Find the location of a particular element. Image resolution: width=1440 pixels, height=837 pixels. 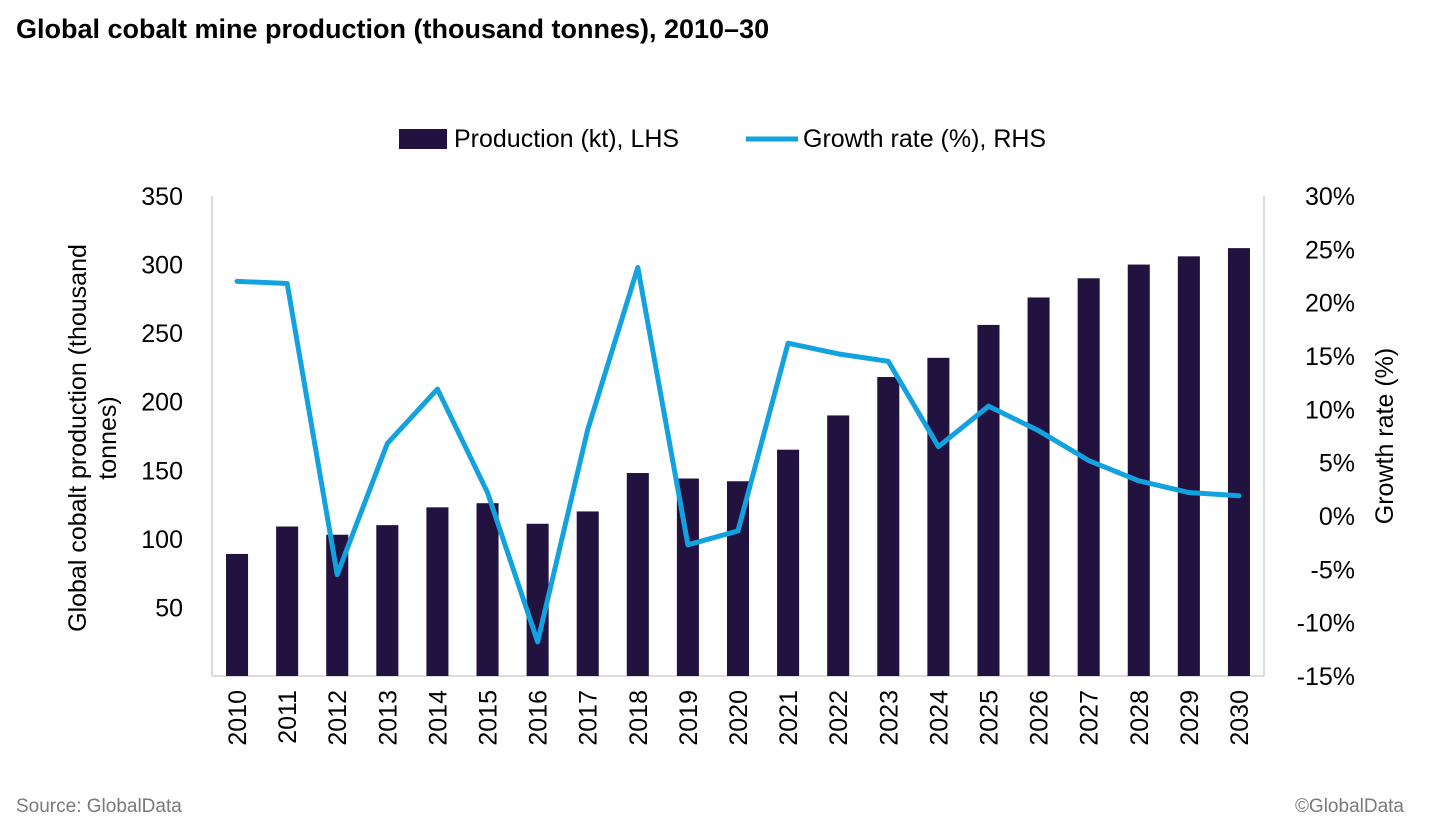

left-axis-ticks: 50 100 150 200 250 300 350 is located at coordinates (162, 402).